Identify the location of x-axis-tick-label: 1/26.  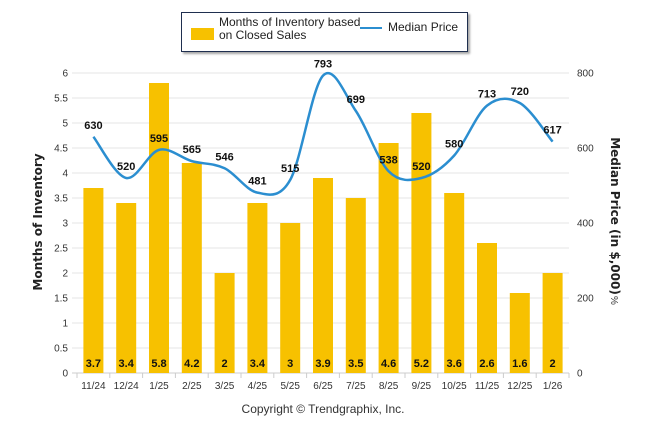
(553, 386).